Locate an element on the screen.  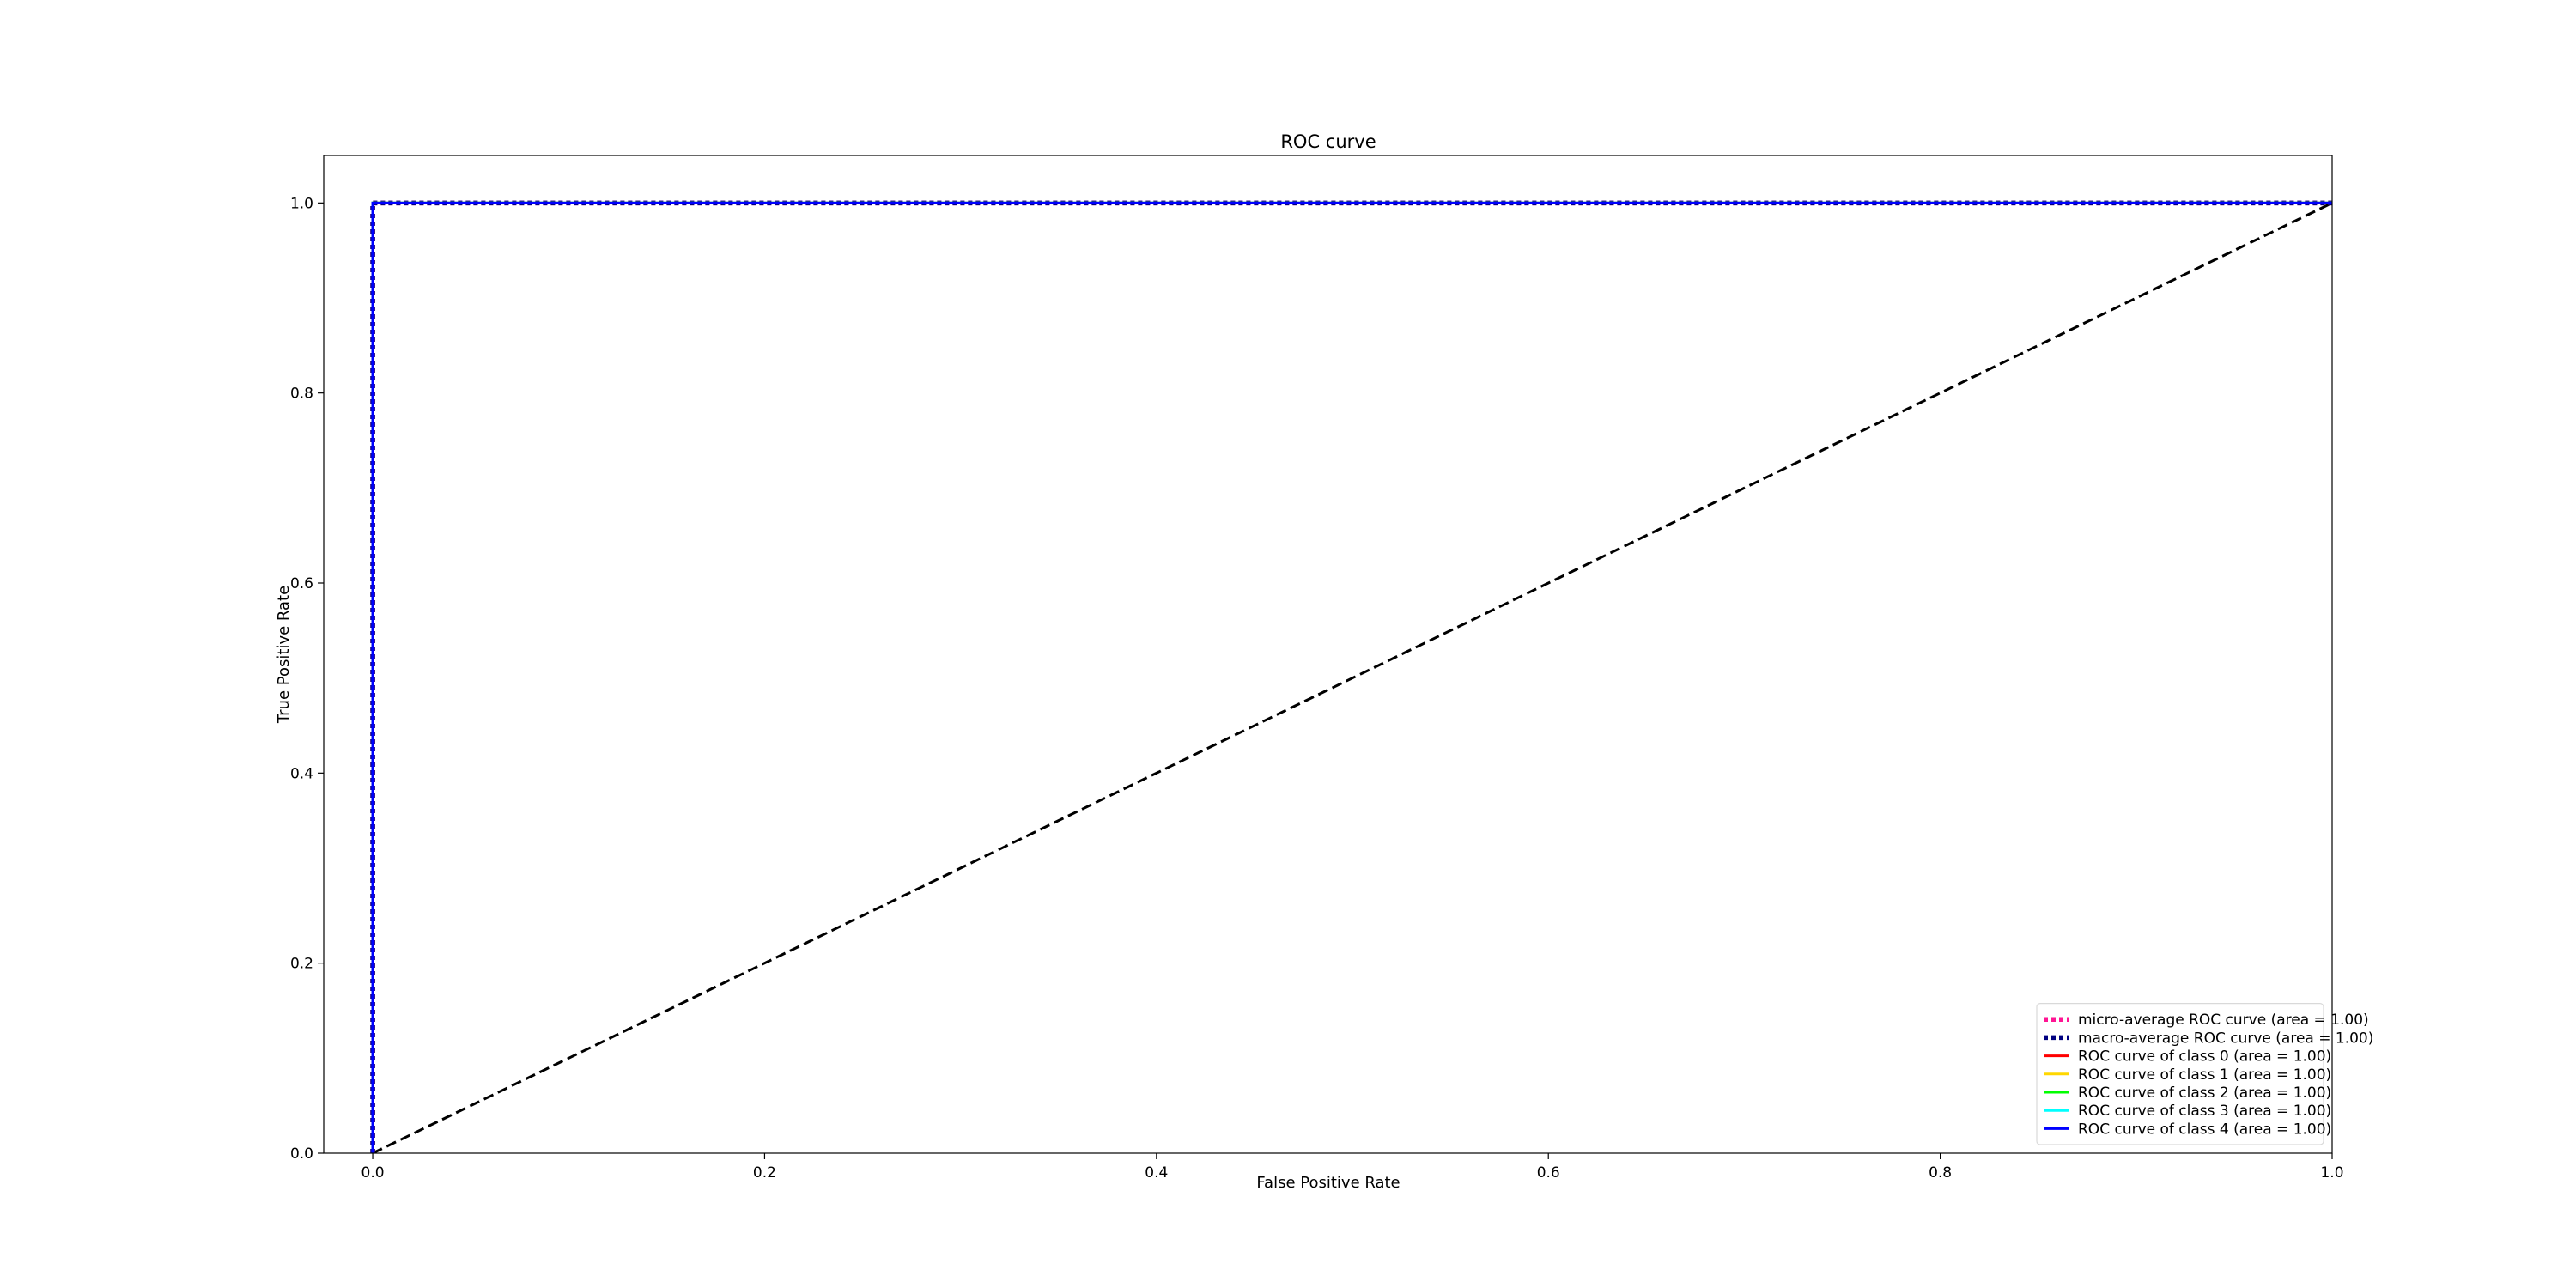
x-axis-label: False Positive Rate is located at coordinates (1328, 1183).